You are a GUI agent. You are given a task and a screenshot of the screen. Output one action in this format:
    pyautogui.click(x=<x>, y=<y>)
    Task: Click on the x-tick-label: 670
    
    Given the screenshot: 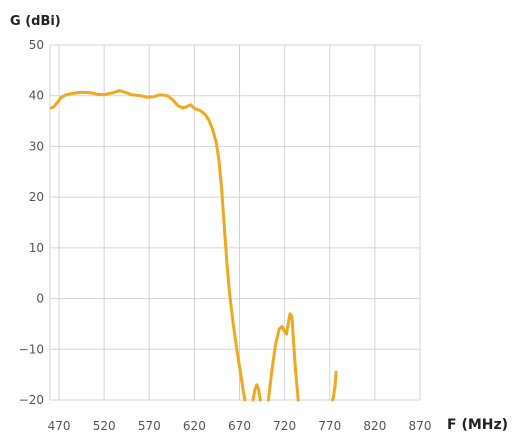 What is the action you would take?
    pyautogui.click(x=239, y=426)
    